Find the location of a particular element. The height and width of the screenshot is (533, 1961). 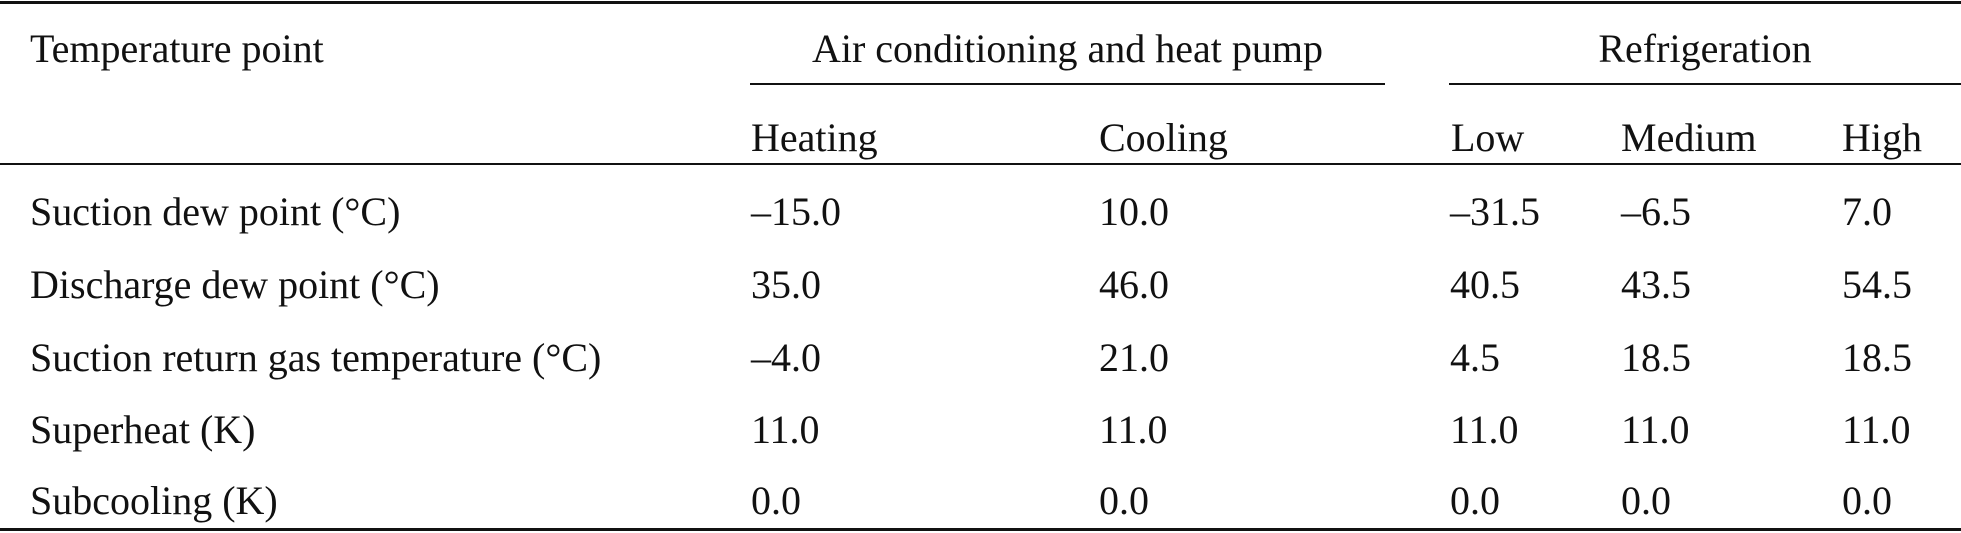

cell-heating: –4.0 is located at coordinates (786, 357).